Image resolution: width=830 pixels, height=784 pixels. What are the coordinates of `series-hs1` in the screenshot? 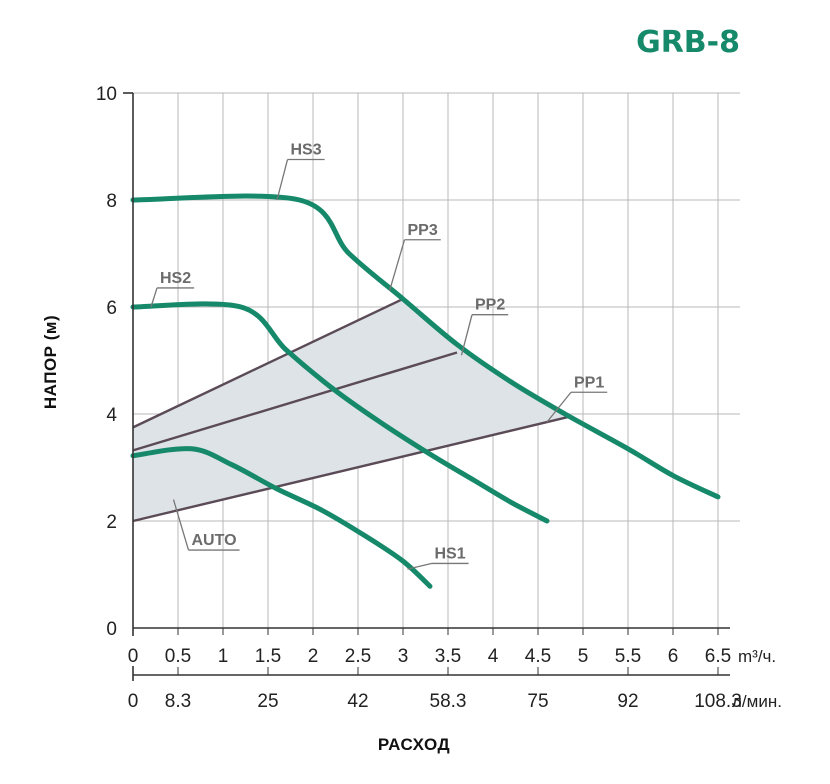 It's located at (281, 517).